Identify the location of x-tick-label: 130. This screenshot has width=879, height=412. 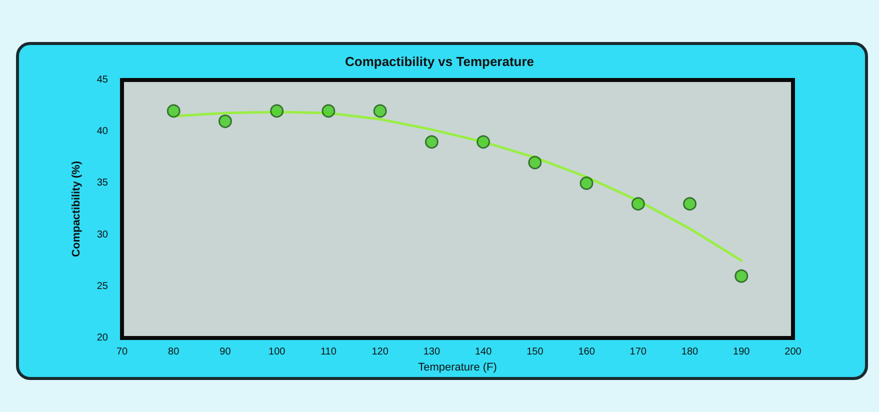
(431, 352).